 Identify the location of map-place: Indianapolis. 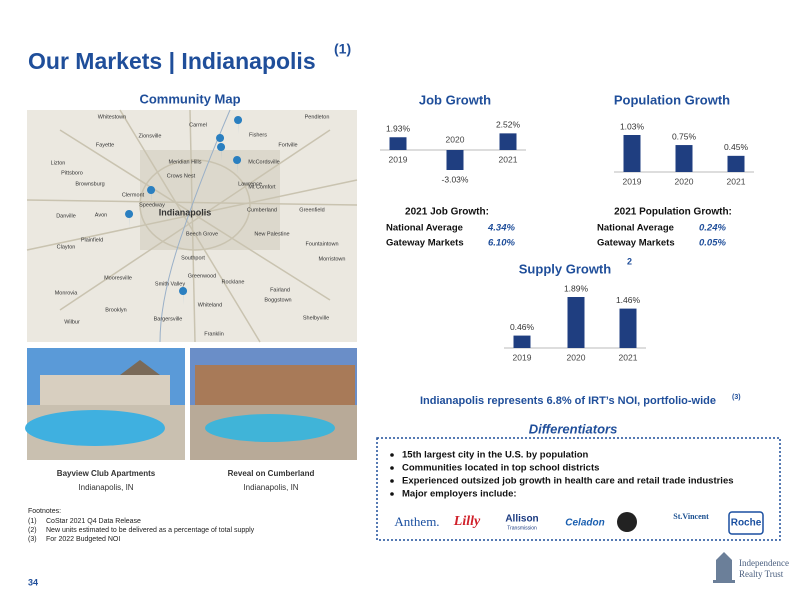
(185, 212).